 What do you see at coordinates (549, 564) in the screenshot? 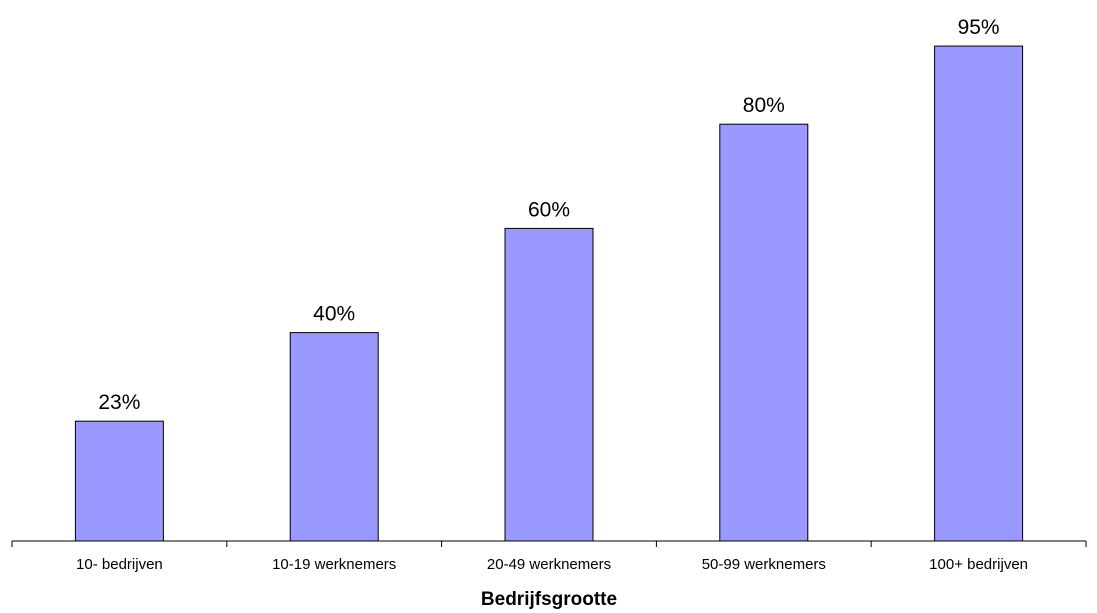
I see `x-tick-label: 20-49 werknemers` at bounding box center [549, 564].